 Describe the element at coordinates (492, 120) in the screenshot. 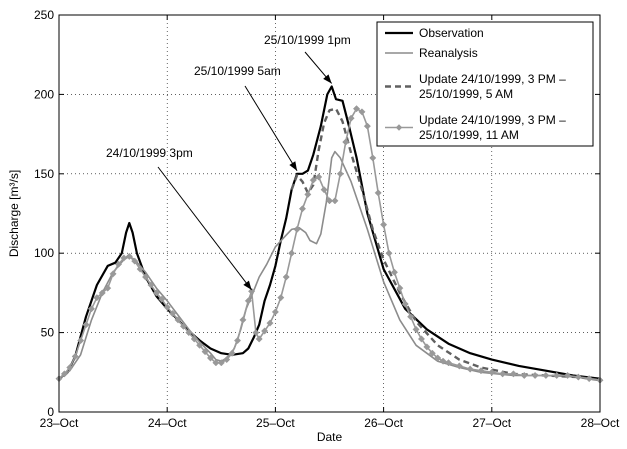

I see `legend-label: Update 24/10/1999, 3 PM –` at that location.